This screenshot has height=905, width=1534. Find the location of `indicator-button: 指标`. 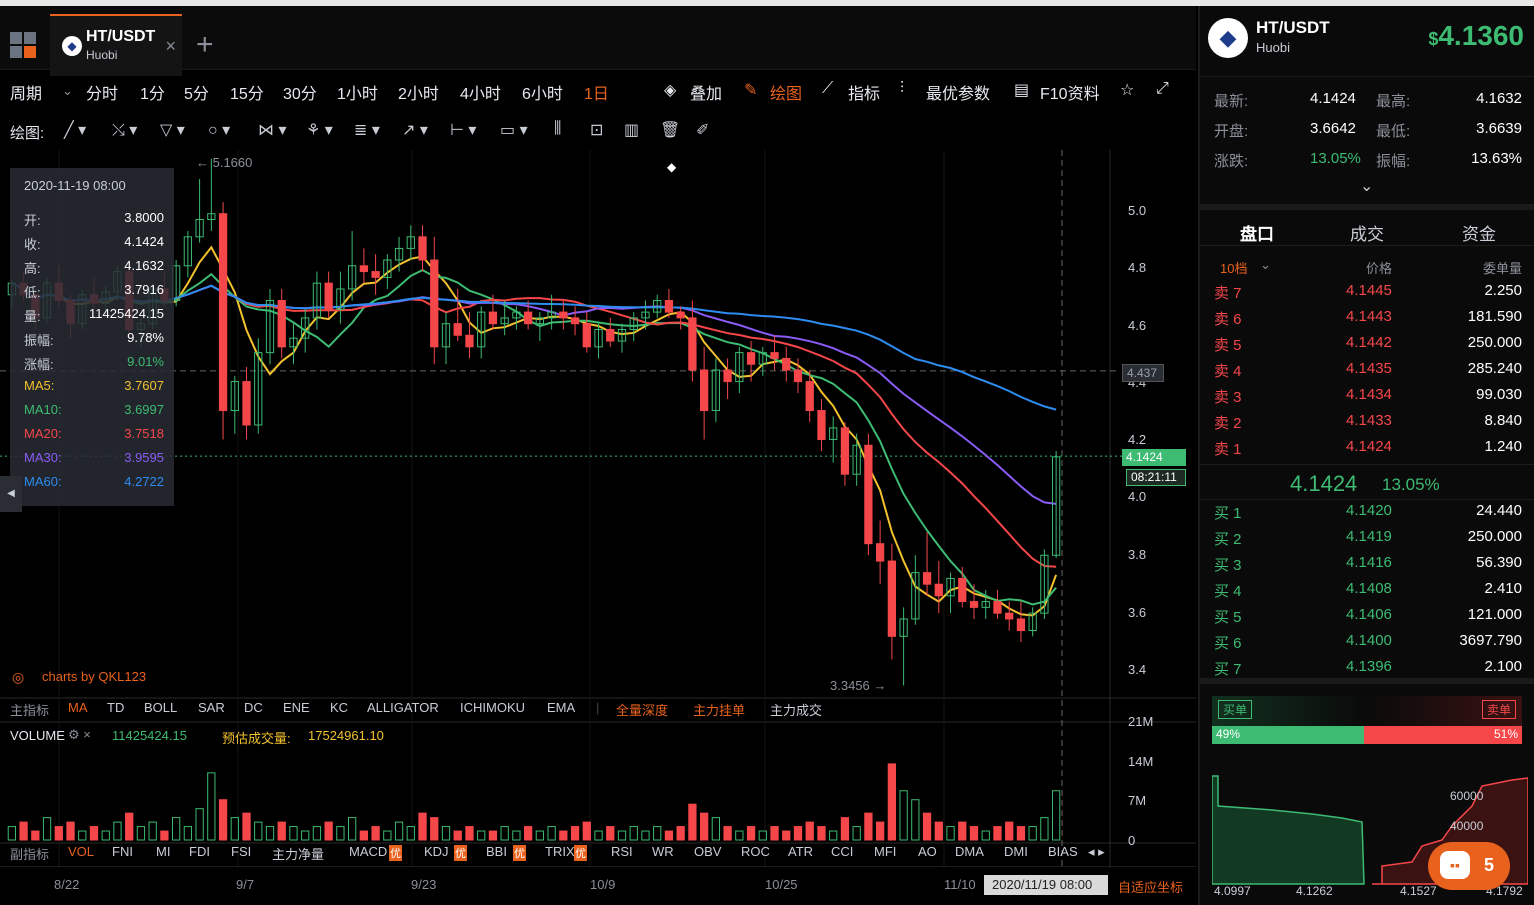

indicator-button: 指标 is located at coordinates (864, 94).